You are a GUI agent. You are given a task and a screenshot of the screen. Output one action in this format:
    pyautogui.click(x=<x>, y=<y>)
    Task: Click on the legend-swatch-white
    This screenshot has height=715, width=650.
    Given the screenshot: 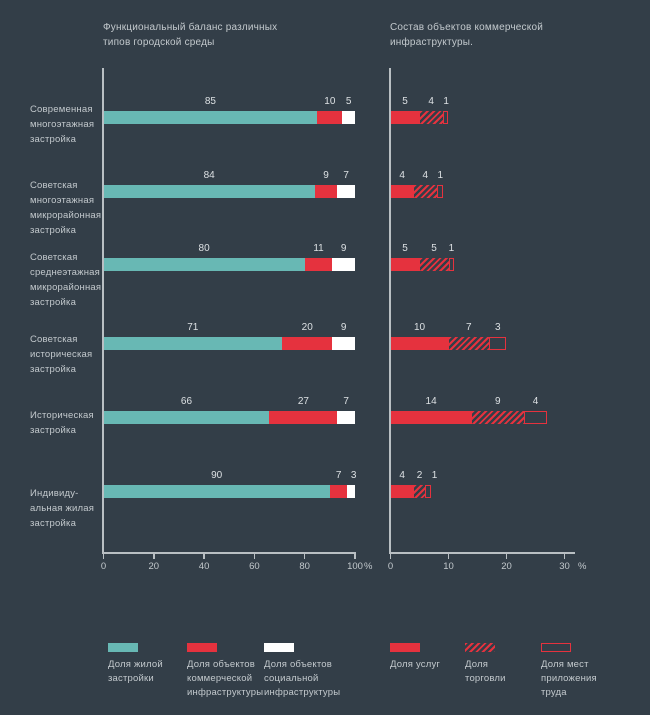 What is the action you would take?
    pyautogui.click(x=279, y=647)
    